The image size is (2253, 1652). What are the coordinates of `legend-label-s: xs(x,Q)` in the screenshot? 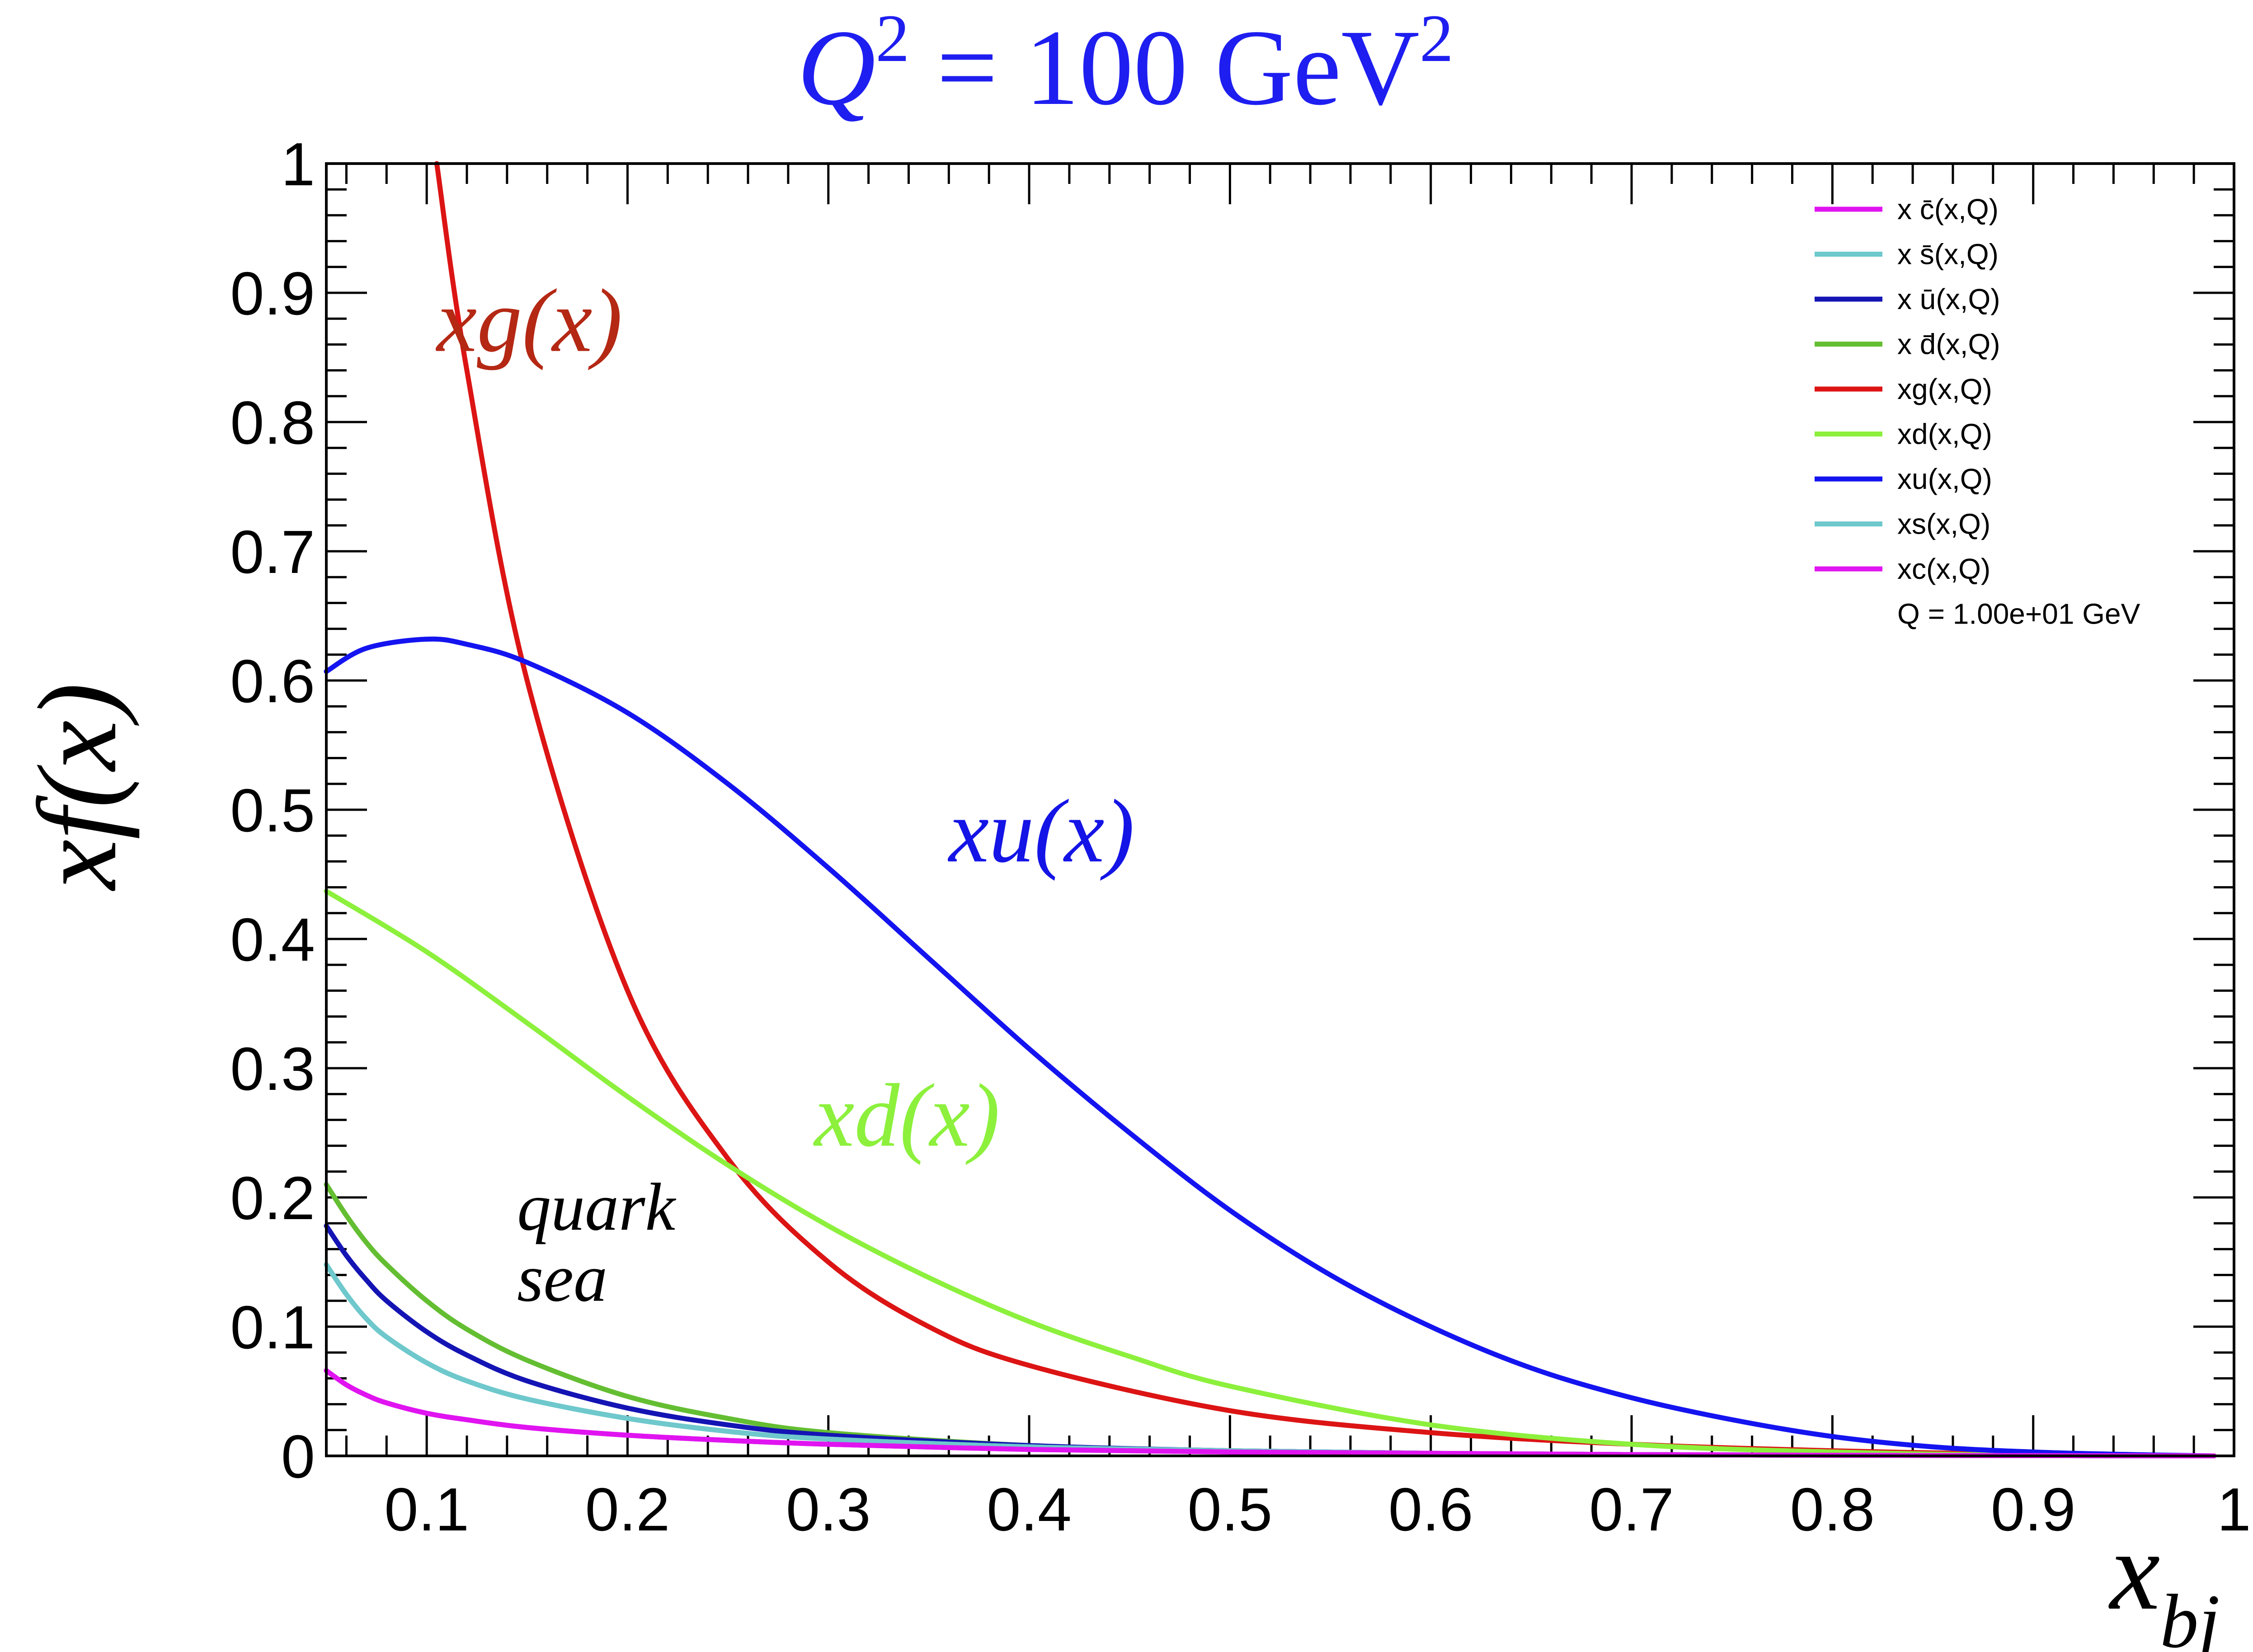 It's located at (1943, 524).